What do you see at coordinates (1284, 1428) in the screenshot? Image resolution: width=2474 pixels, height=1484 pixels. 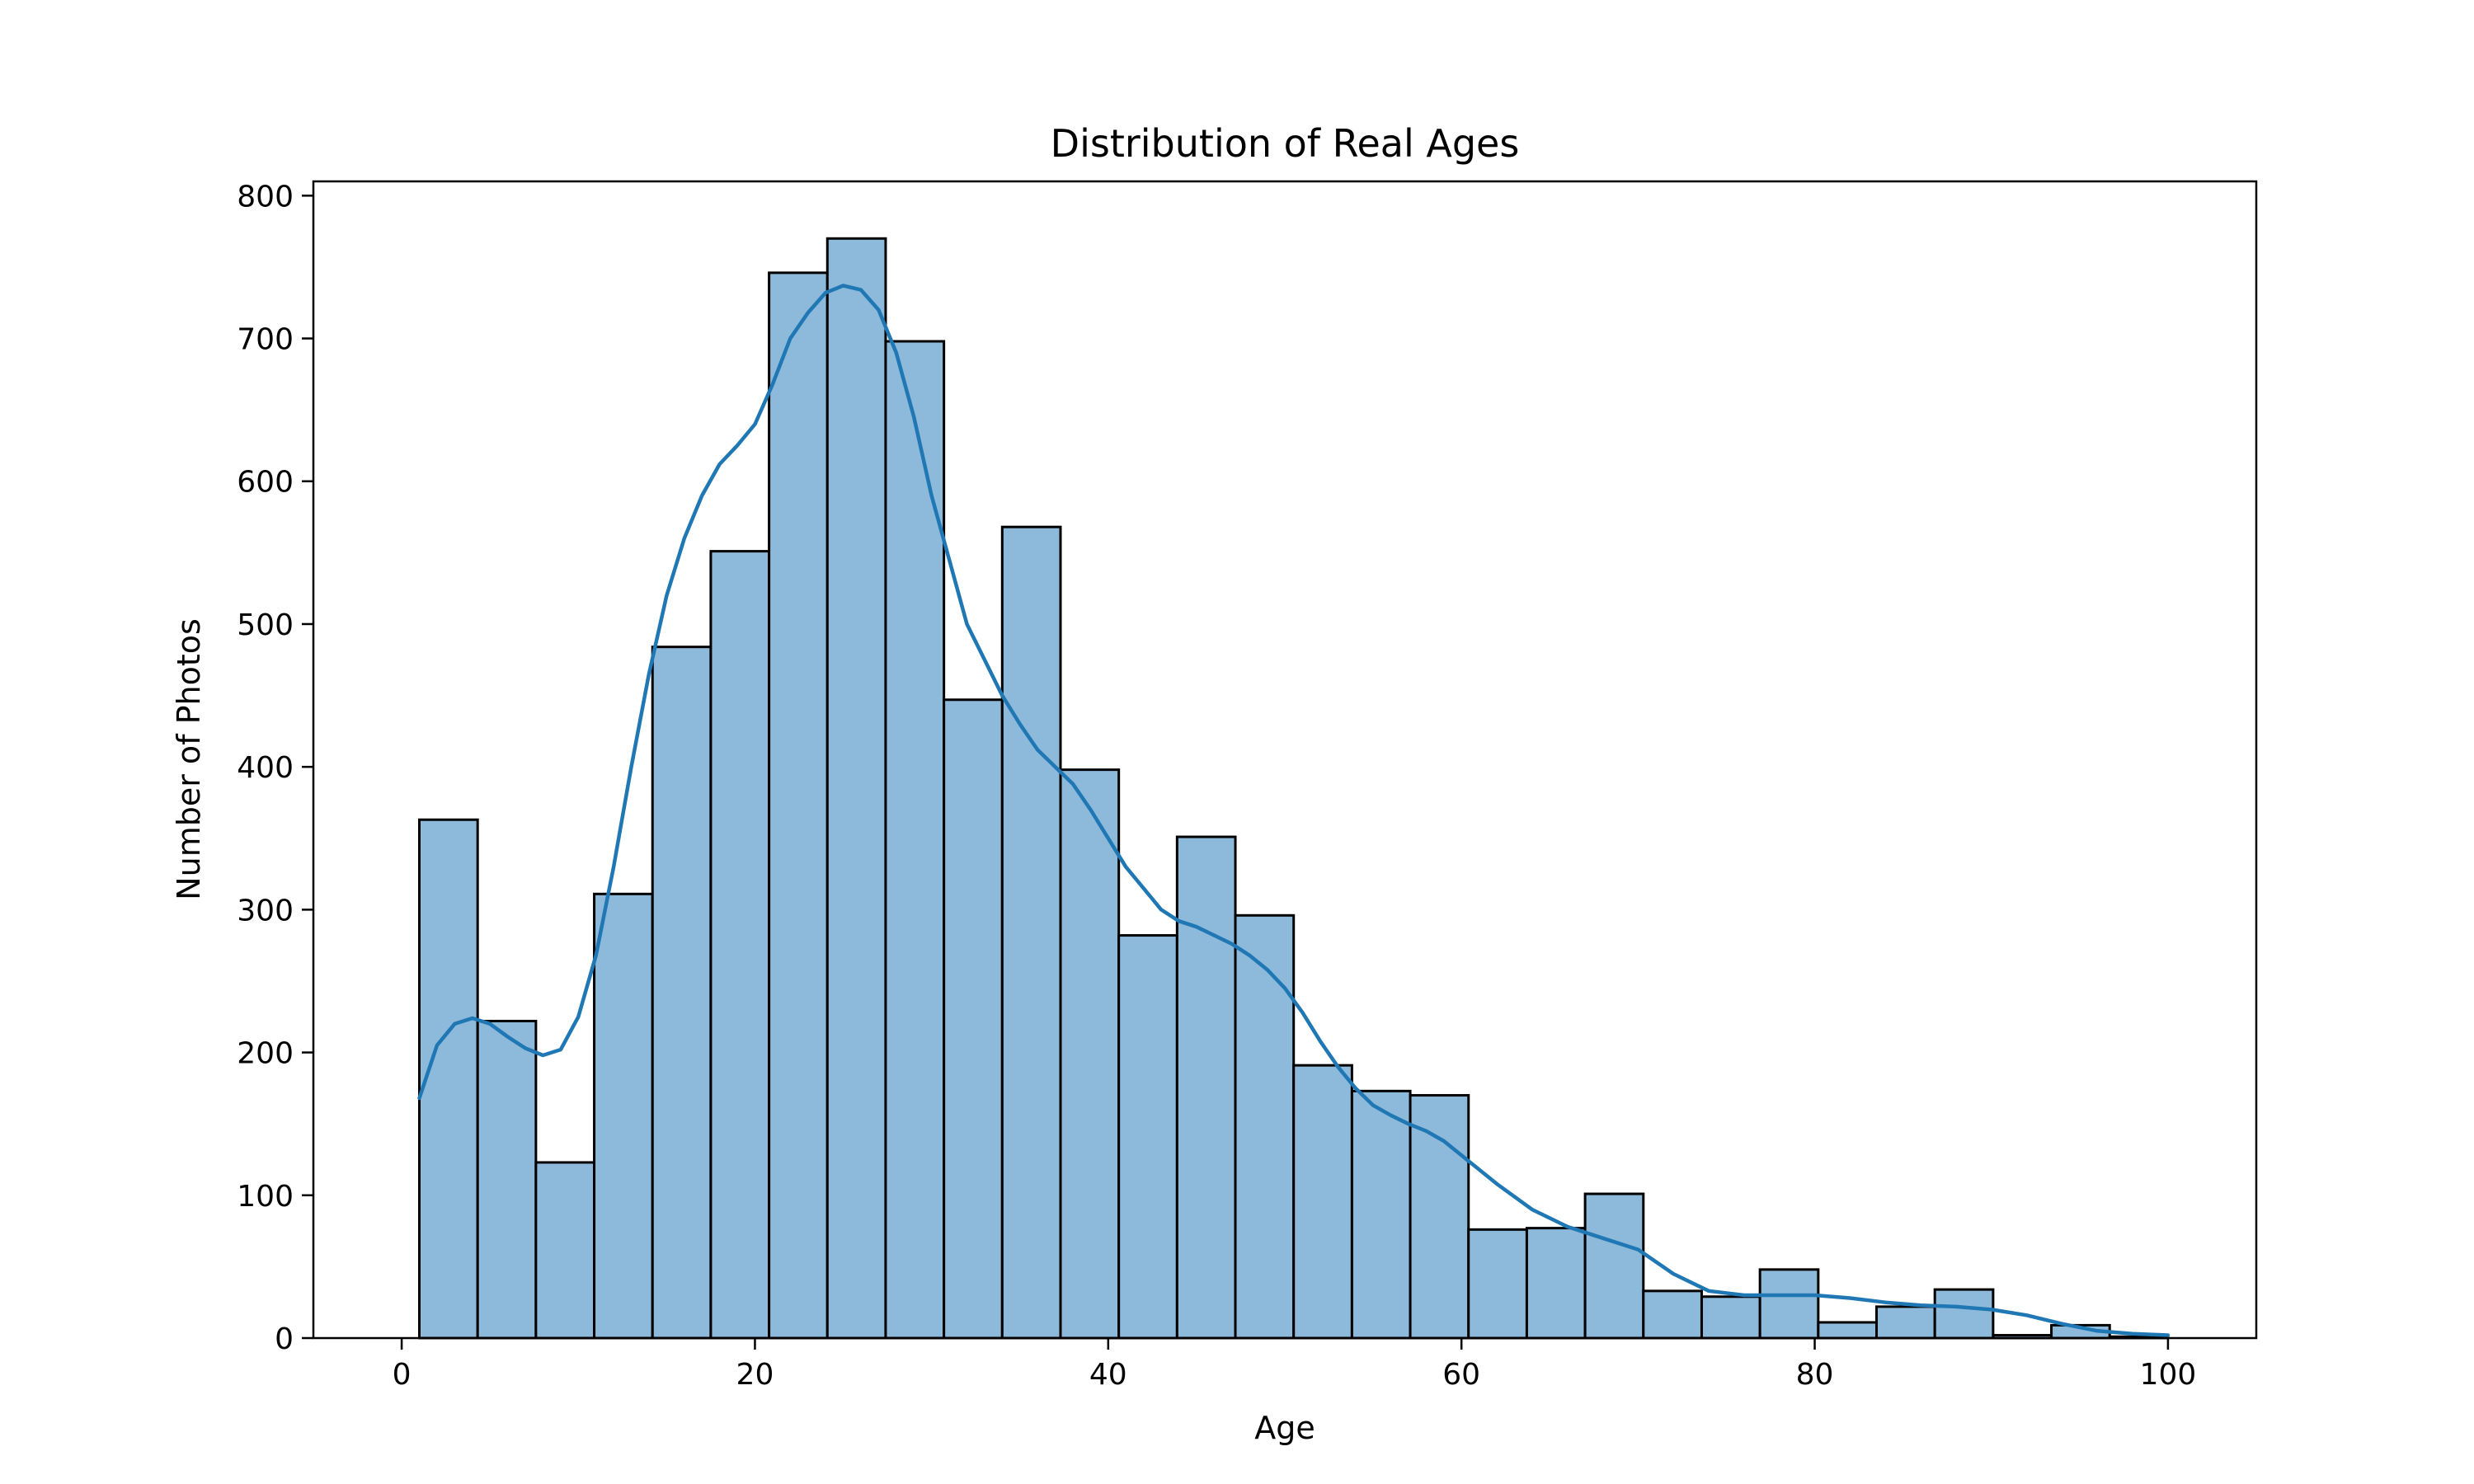 I see `x-axis-label: Age` at bounding box center [1284, 1428].